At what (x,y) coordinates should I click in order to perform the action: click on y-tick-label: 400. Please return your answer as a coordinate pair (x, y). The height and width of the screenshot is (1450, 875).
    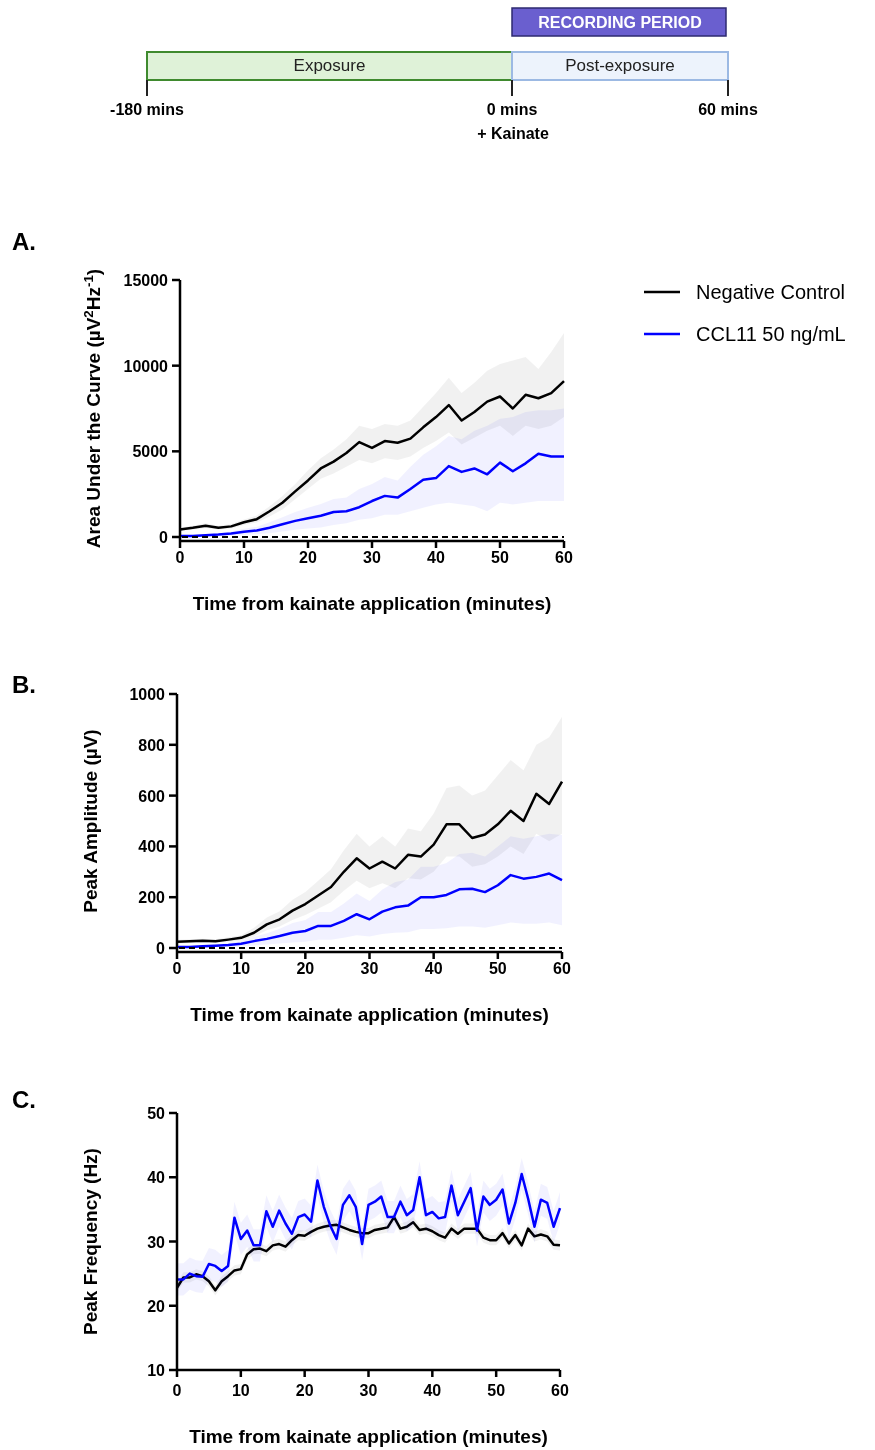
    Looking at the image, I should click on (152, 847).